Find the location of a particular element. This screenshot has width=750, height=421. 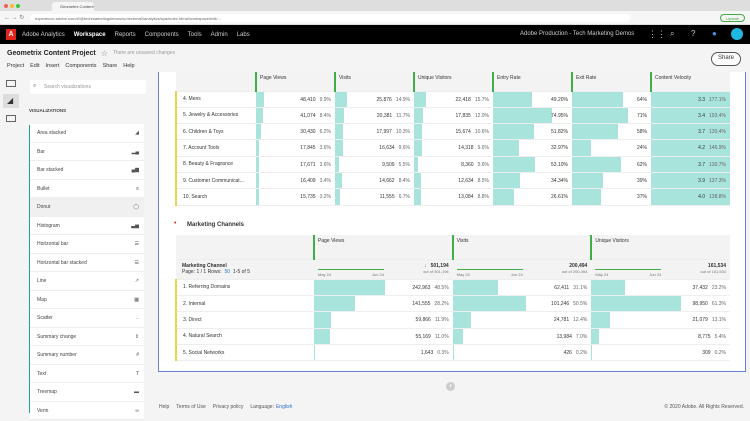

viz-item-bar: Bar ▂▄ is located at coordinates (87, 151).